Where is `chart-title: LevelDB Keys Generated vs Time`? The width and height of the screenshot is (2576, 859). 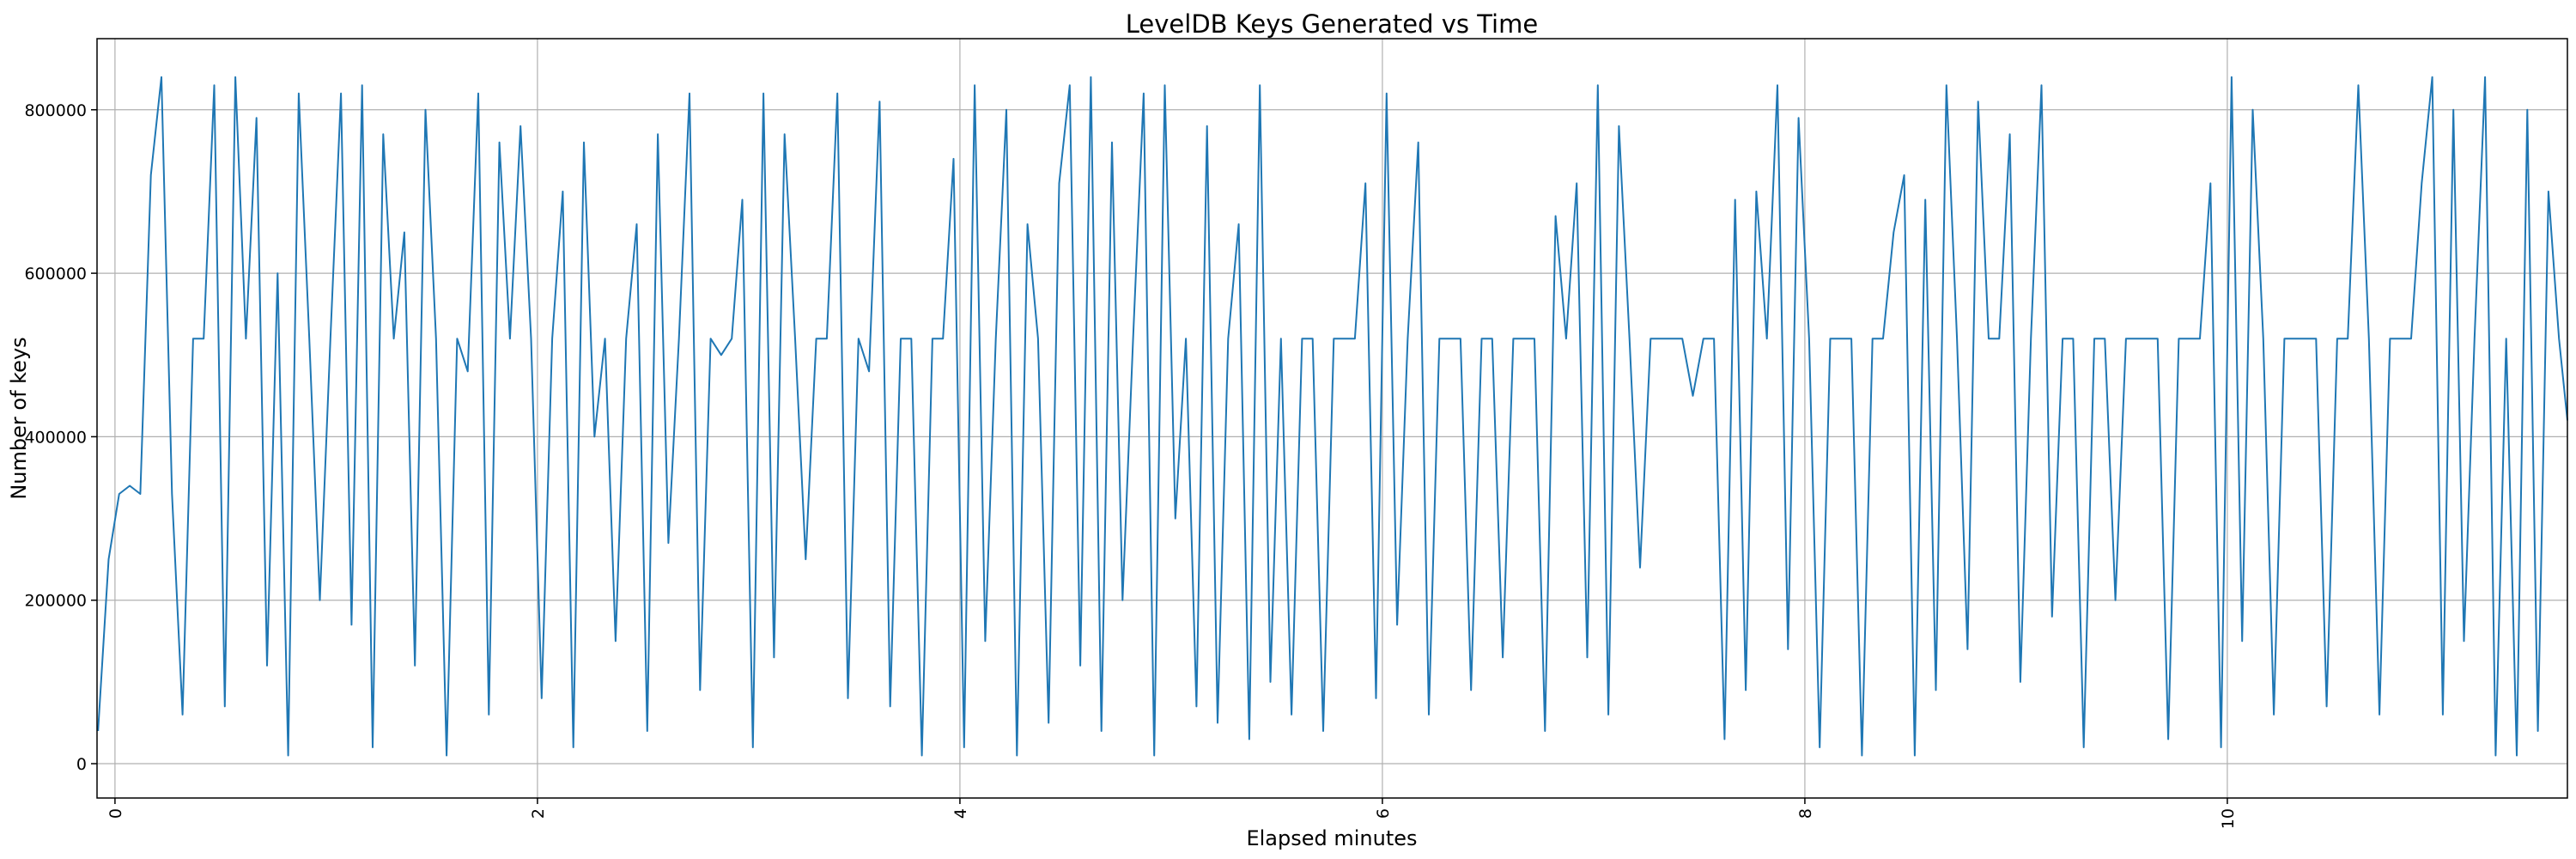
chart-title: LevelDB Keys Generated vs Time is located at coordinates (1332, 24).